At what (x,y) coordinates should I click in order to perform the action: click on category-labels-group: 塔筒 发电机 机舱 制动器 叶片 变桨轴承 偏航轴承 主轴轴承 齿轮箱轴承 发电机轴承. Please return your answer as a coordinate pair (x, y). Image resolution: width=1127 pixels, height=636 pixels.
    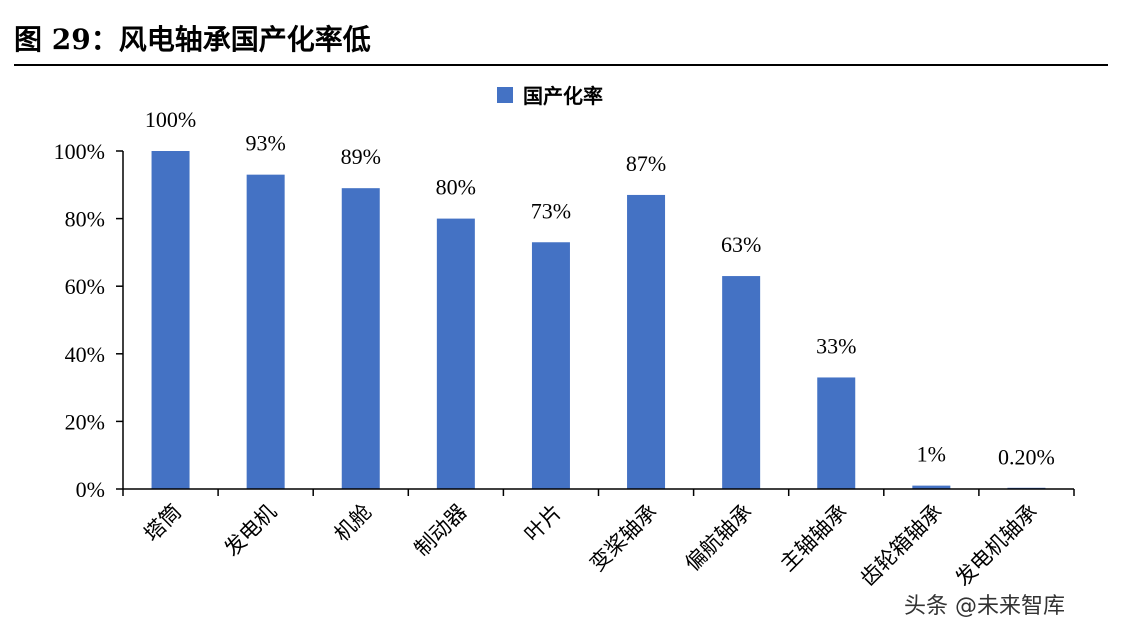
    Looking at the image, I should click on (590, 545).